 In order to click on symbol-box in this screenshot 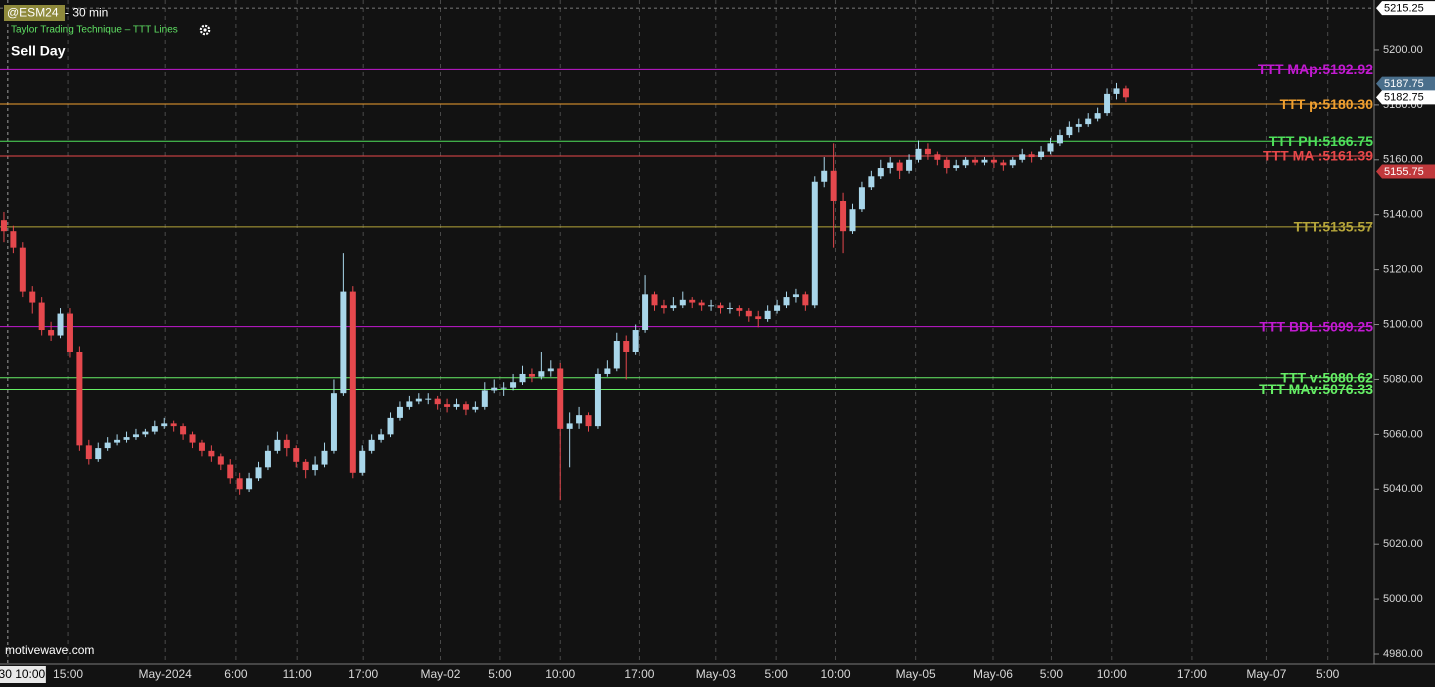, I will do `click(34, 13)`.